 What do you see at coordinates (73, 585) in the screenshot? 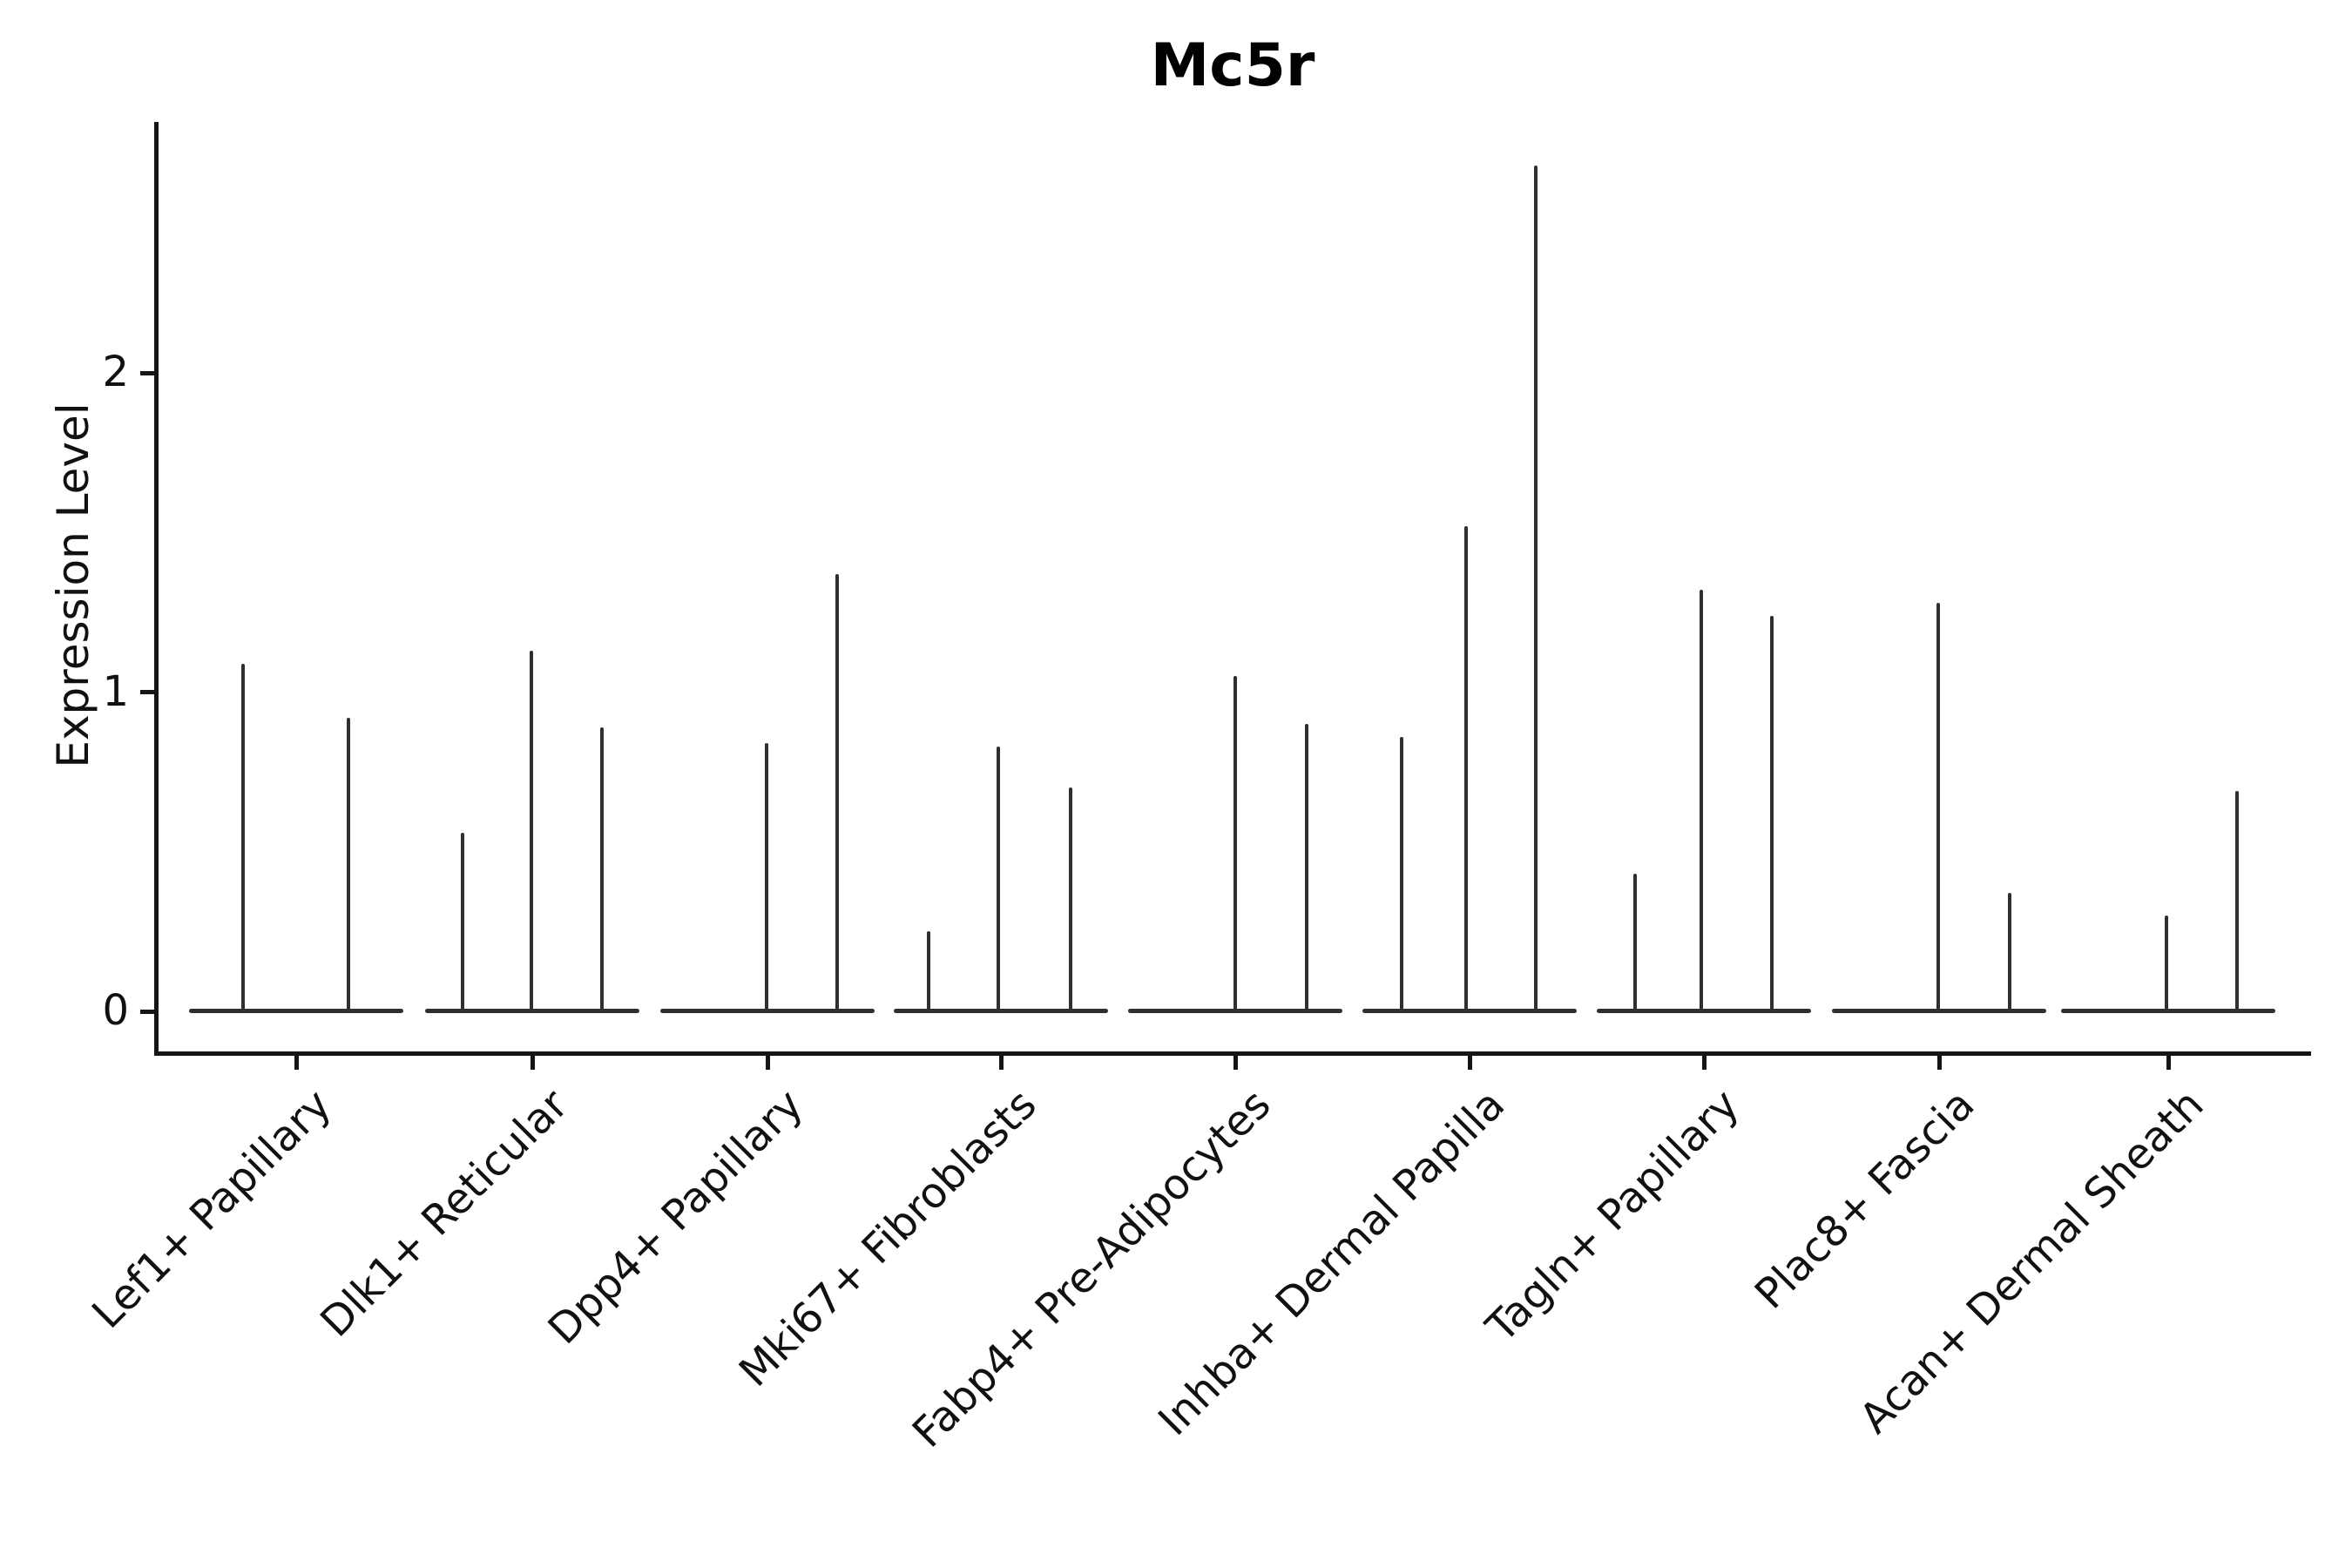
I see `y-axis-label: Expression Level` at bounding box center [73, 585].